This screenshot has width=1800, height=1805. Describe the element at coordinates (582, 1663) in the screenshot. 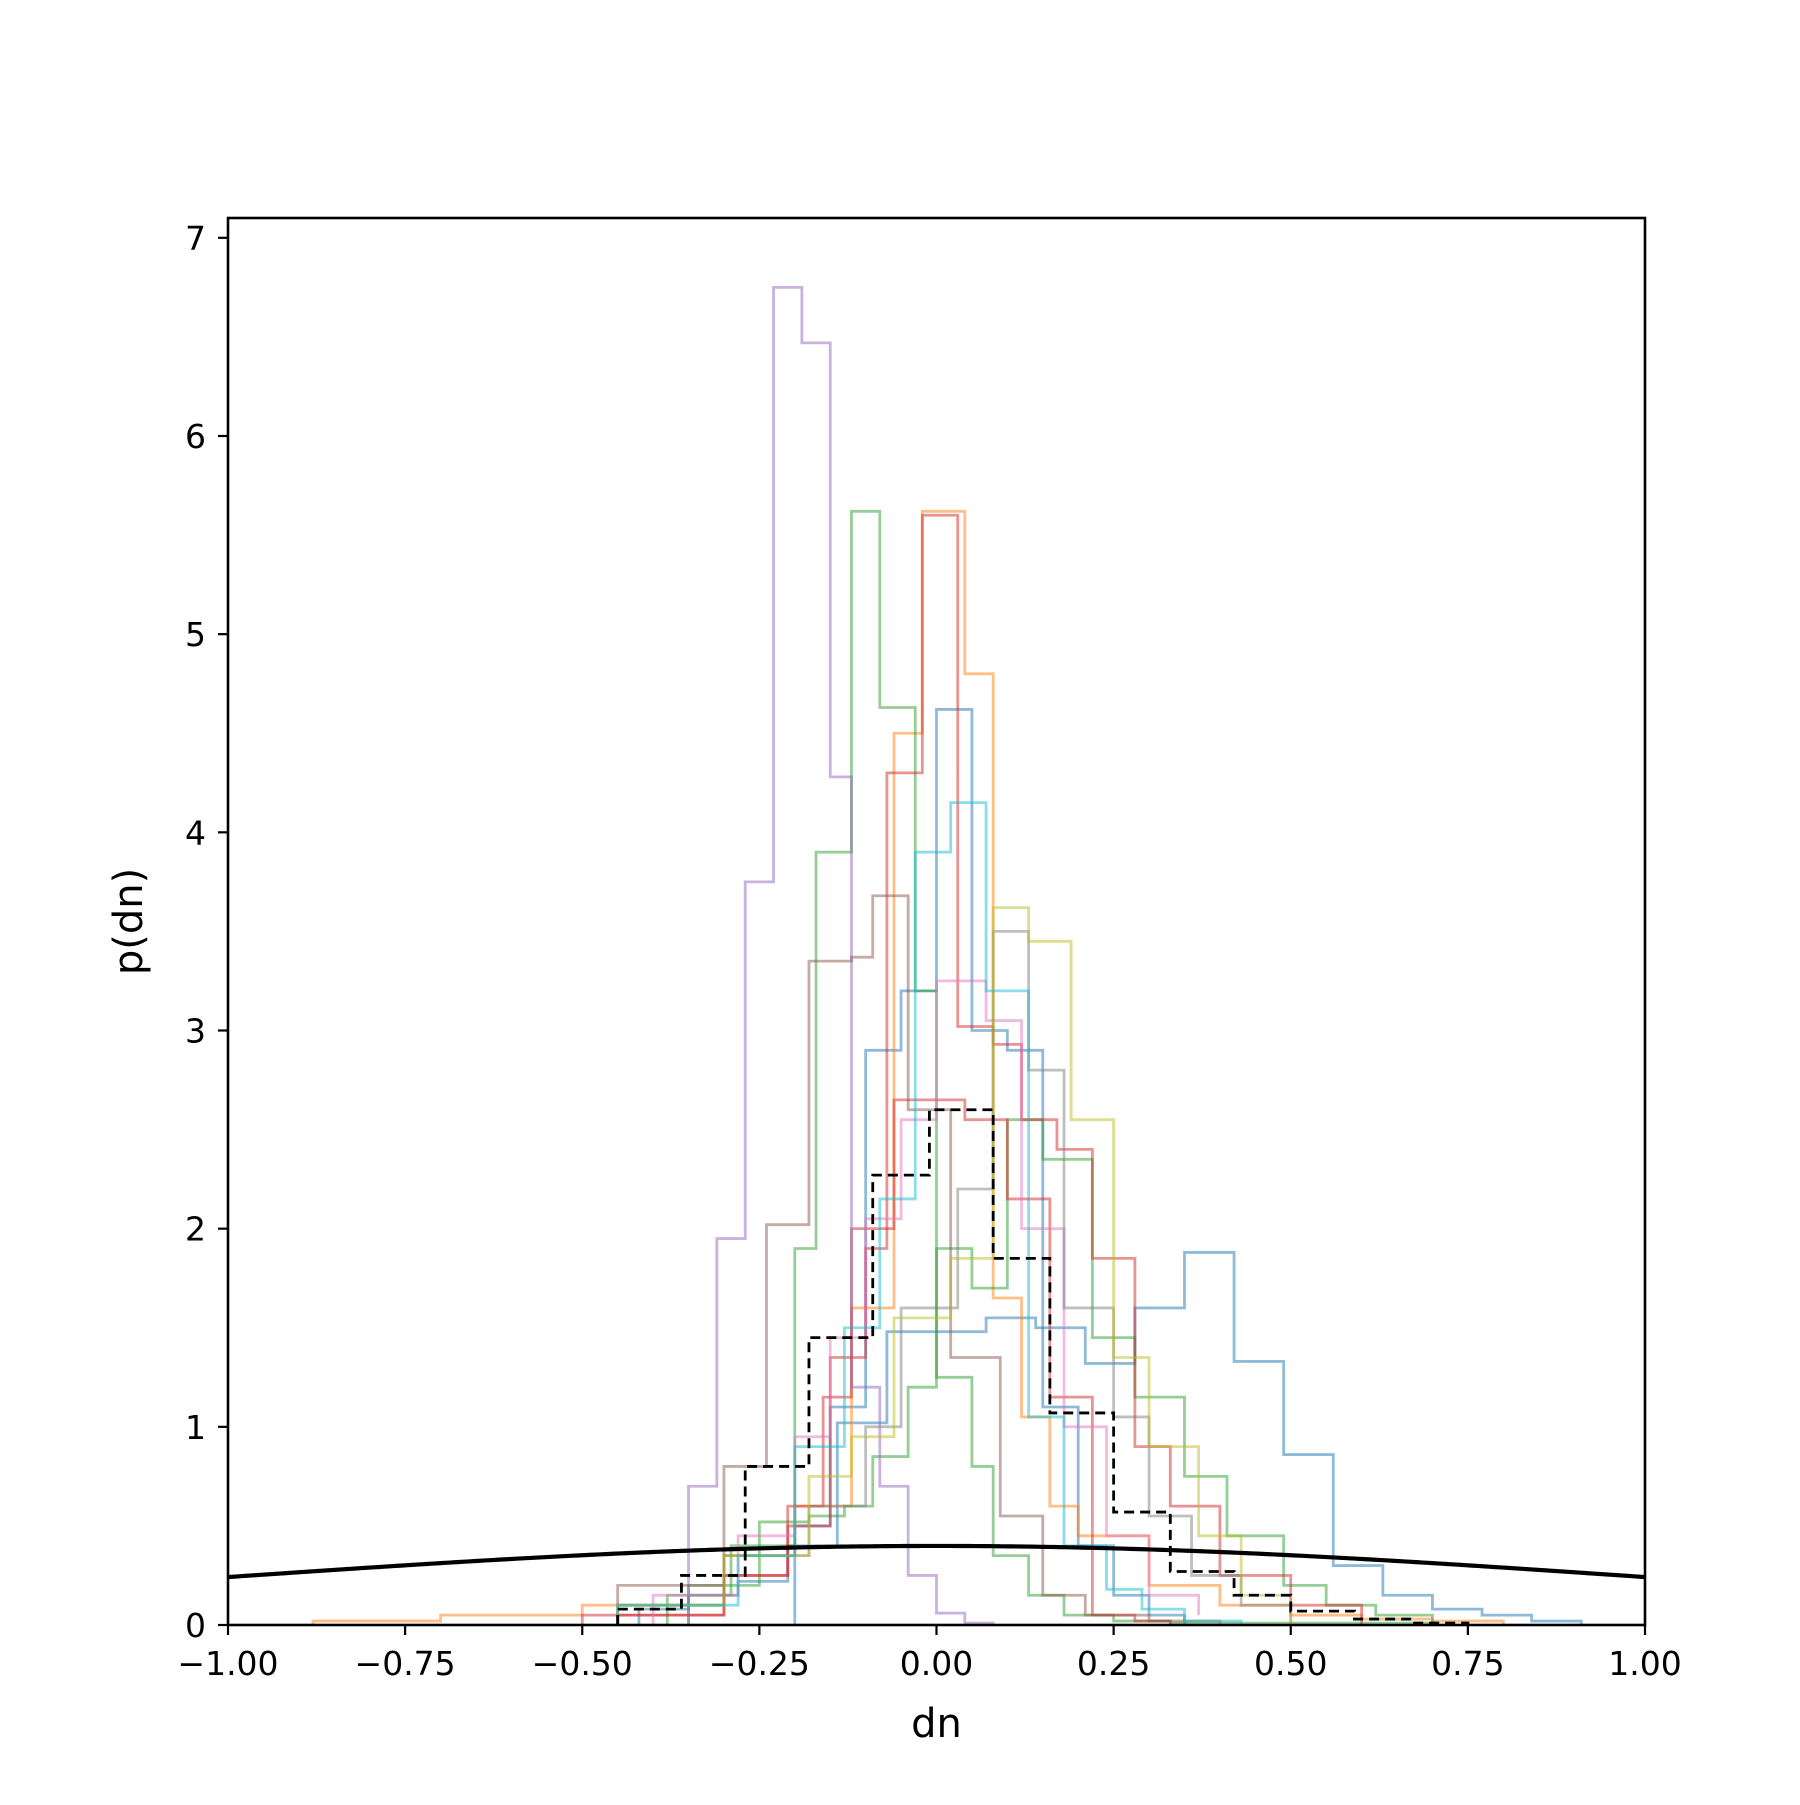

I see `x-tick-label: −0.50` at that location.